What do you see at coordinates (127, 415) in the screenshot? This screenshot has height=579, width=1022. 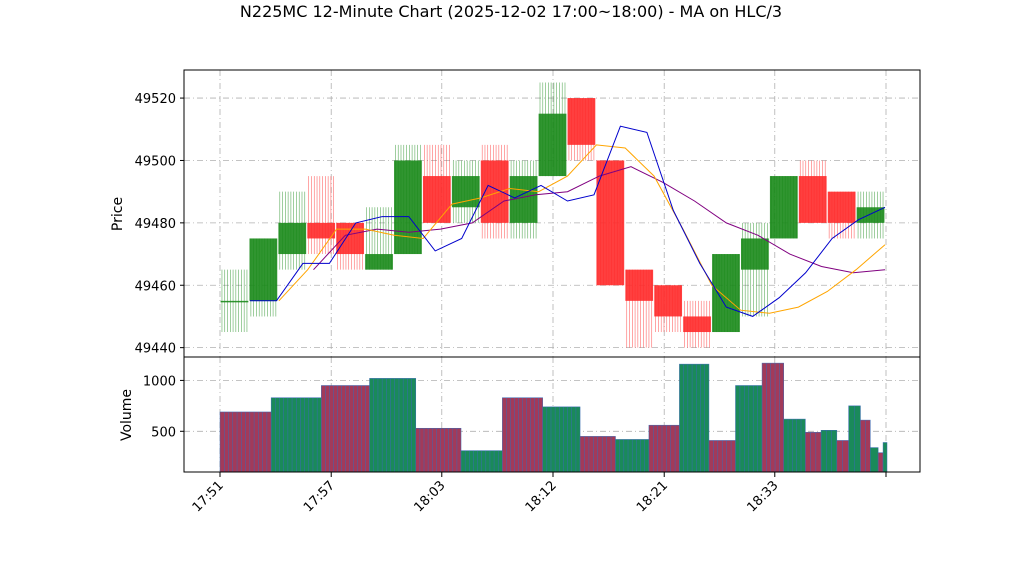 I see `volume-axis-label: Volume` at bounding box center [127, 415].